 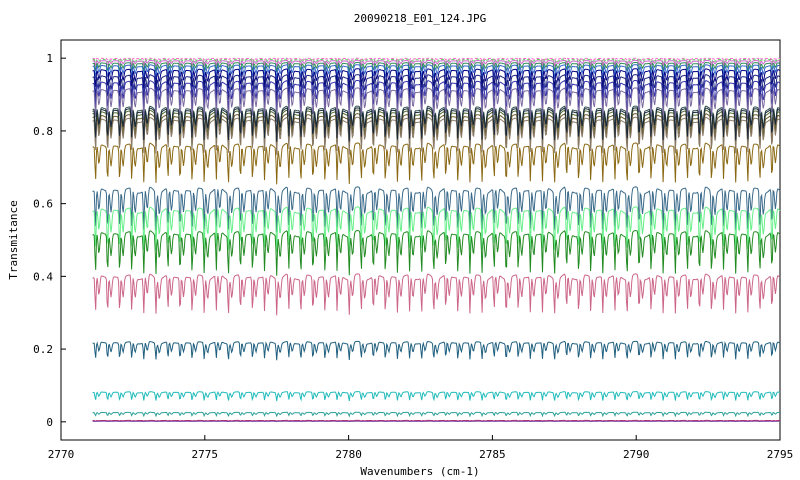 What do you see at coordinates (43, 276) in the screenshot?
I see `y-tick-label: 0.4` at bounding box center [43, 276].